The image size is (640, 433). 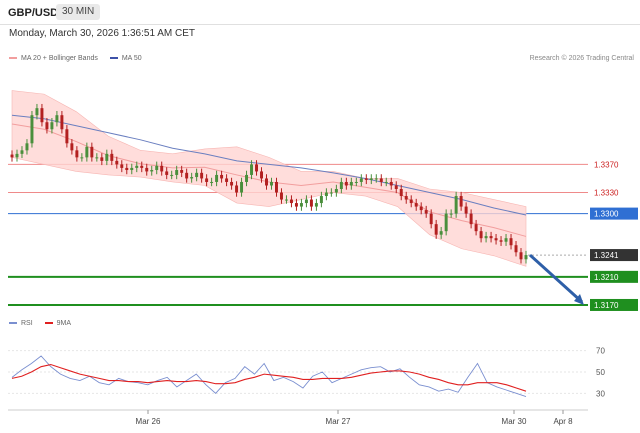 What do you see at coordinates (514, 421) in the screenshot?
I see `x-label-2: Mar 30` at bounding box center [514, 421].